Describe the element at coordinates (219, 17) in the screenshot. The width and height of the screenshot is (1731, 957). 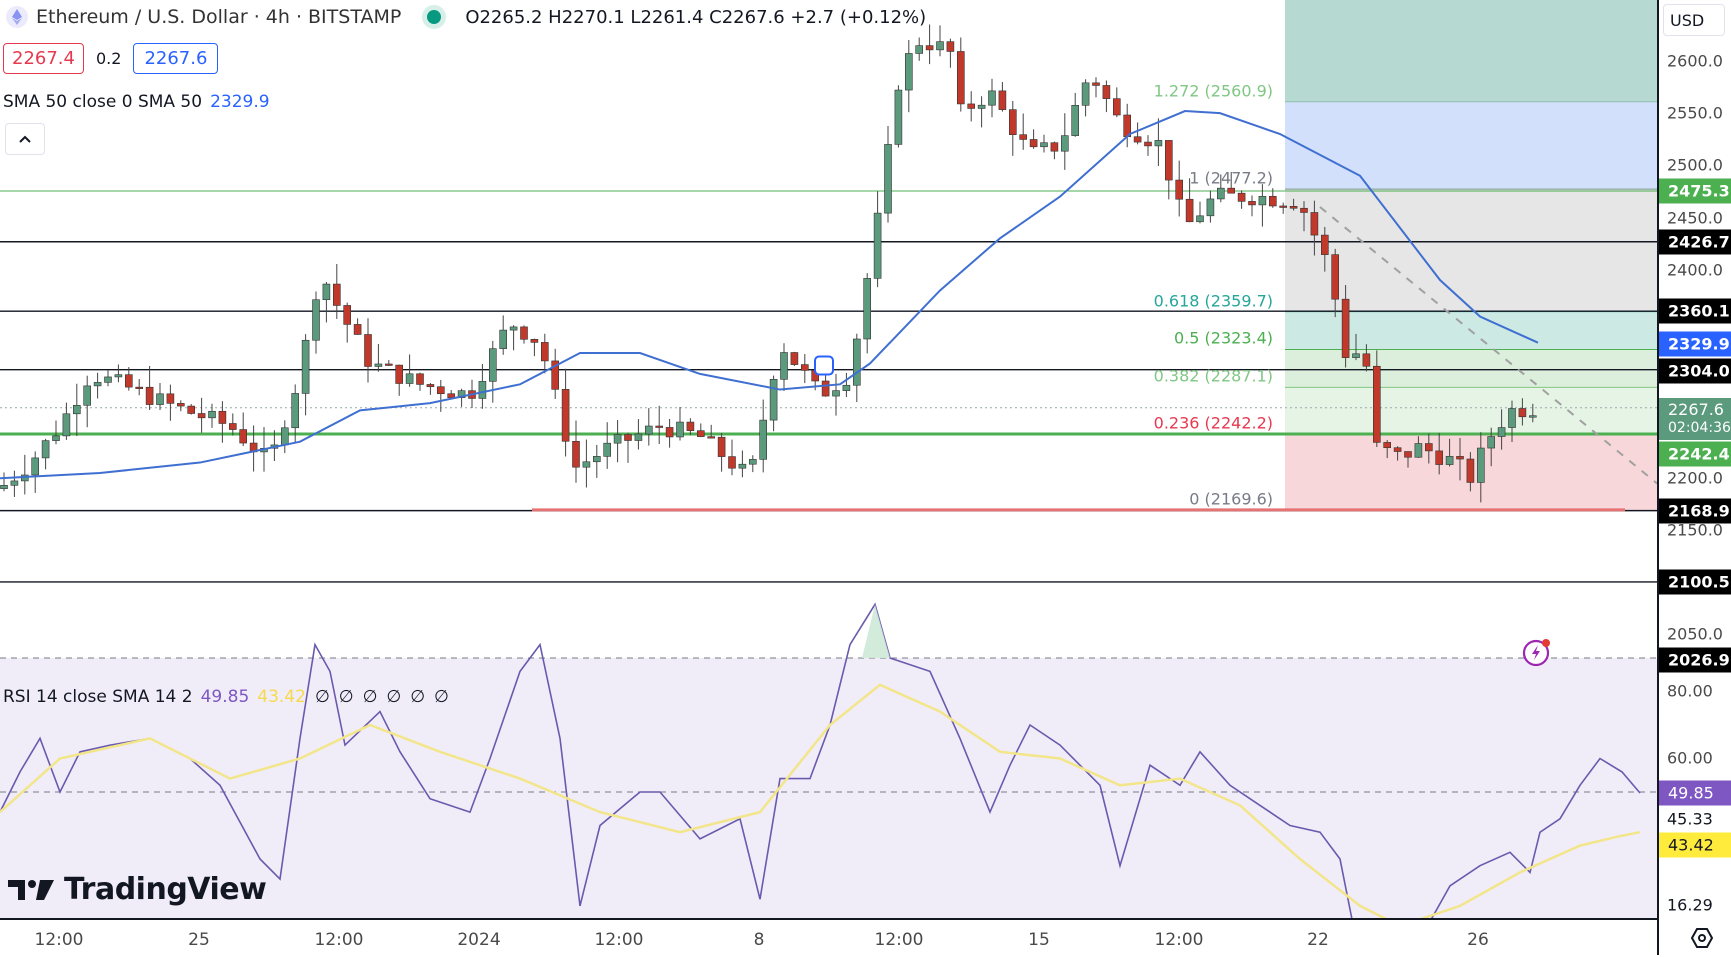
I see `symbol-title: Ethereum / U.S. Dollar · 4h · BITSTAMP` at that location.